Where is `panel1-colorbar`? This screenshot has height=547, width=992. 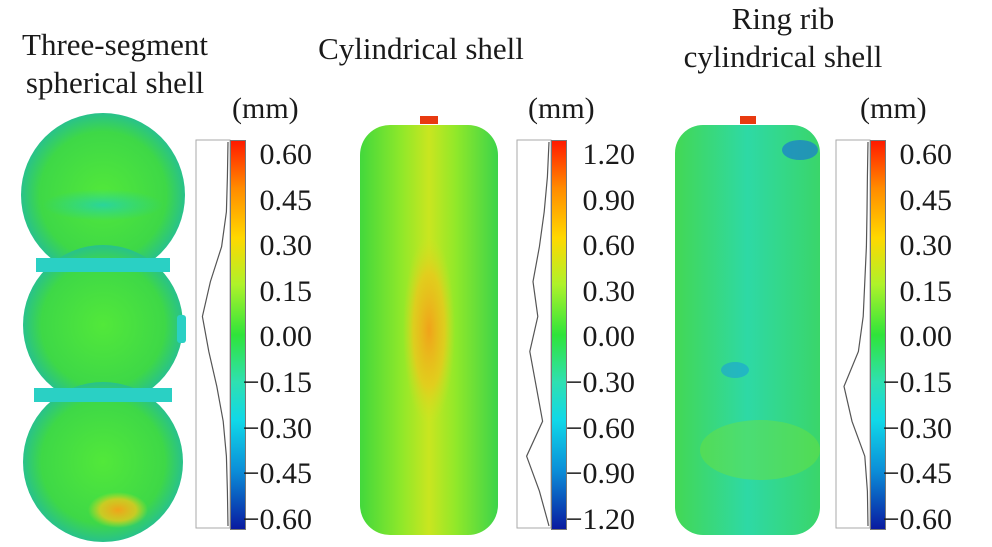
panel1-colorbar is located at coordinates (238, 335).